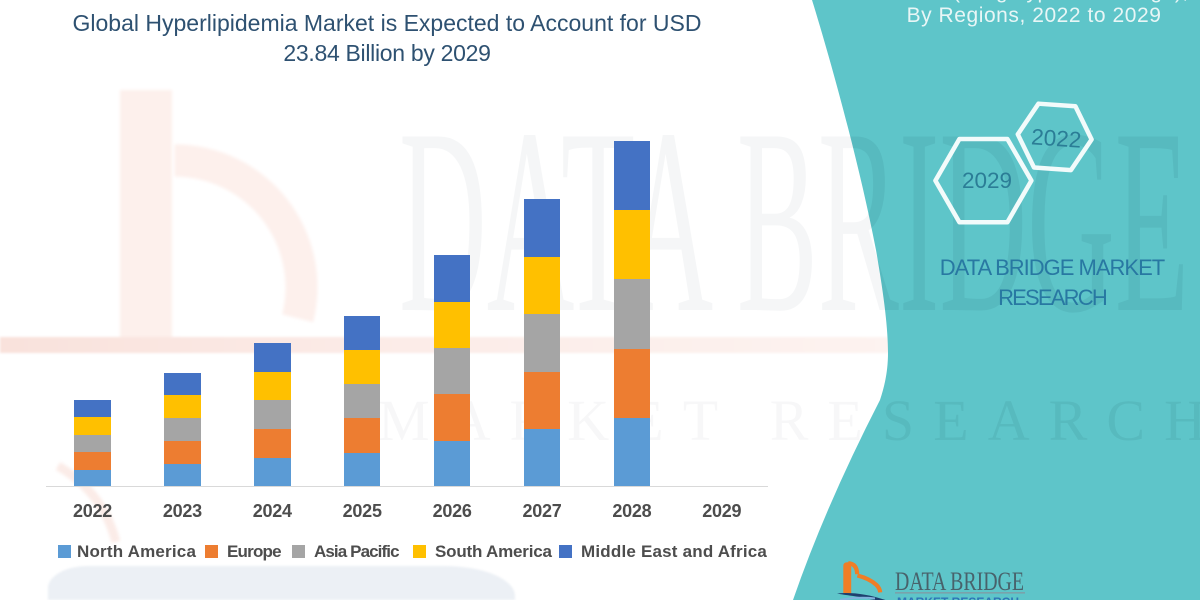  I want to click on svg-text: MARKET RESEARCH, so click(958, 597).